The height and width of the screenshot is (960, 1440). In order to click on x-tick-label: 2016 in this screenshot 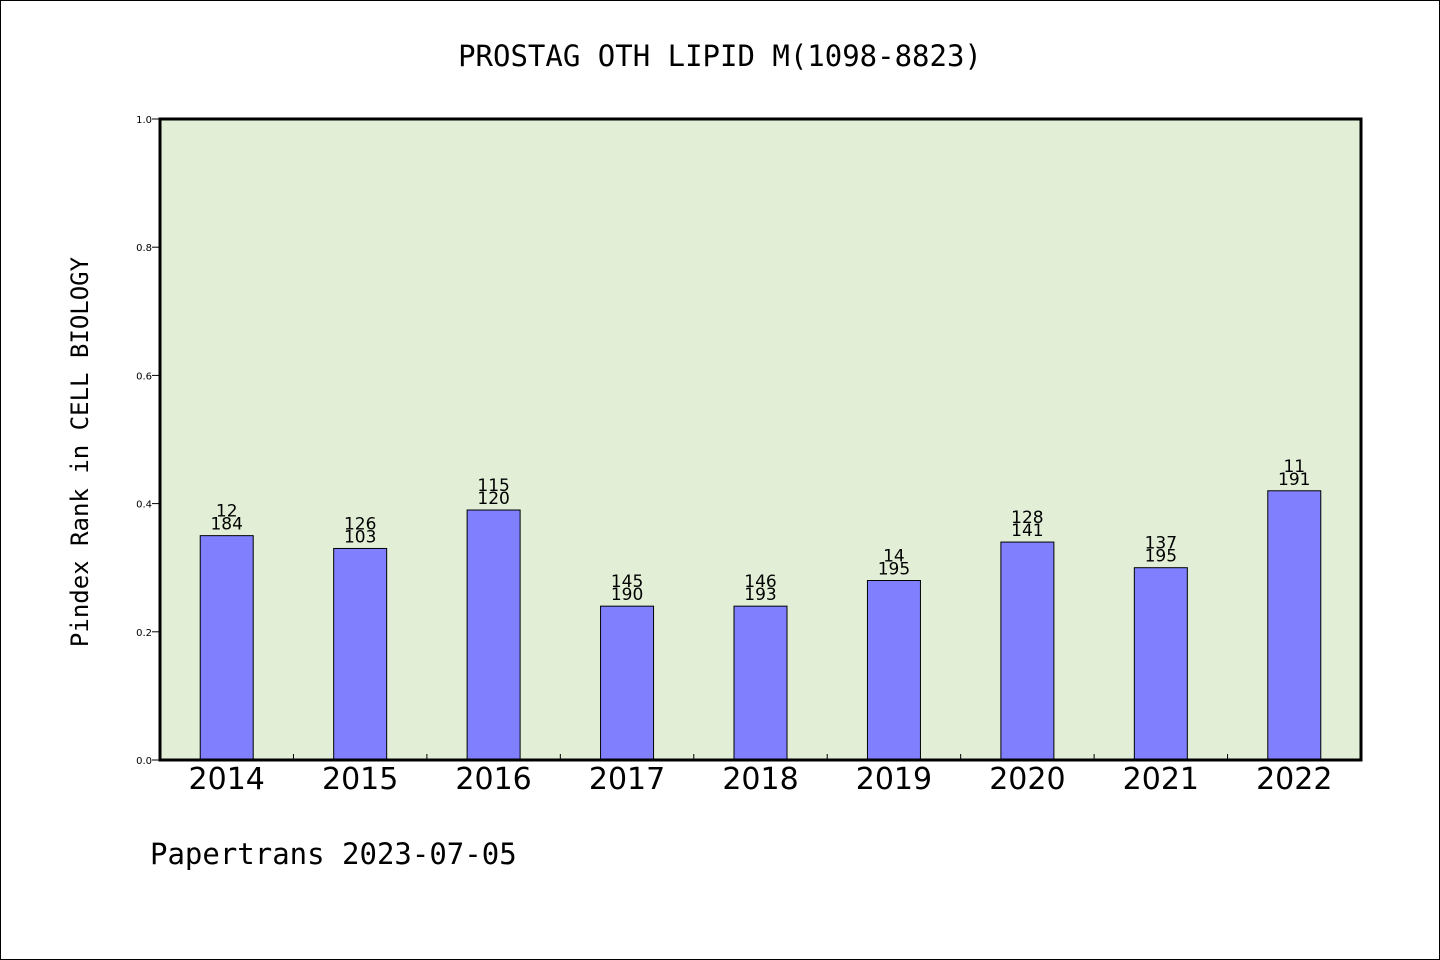, I will do `click(493, 779)`.